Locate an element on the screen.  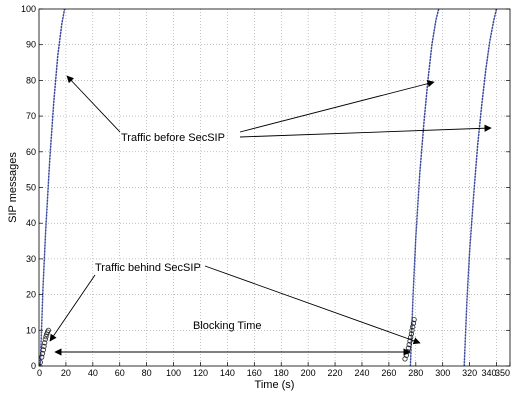
x-tick-label: 20 is located at coordinates (66, 373).